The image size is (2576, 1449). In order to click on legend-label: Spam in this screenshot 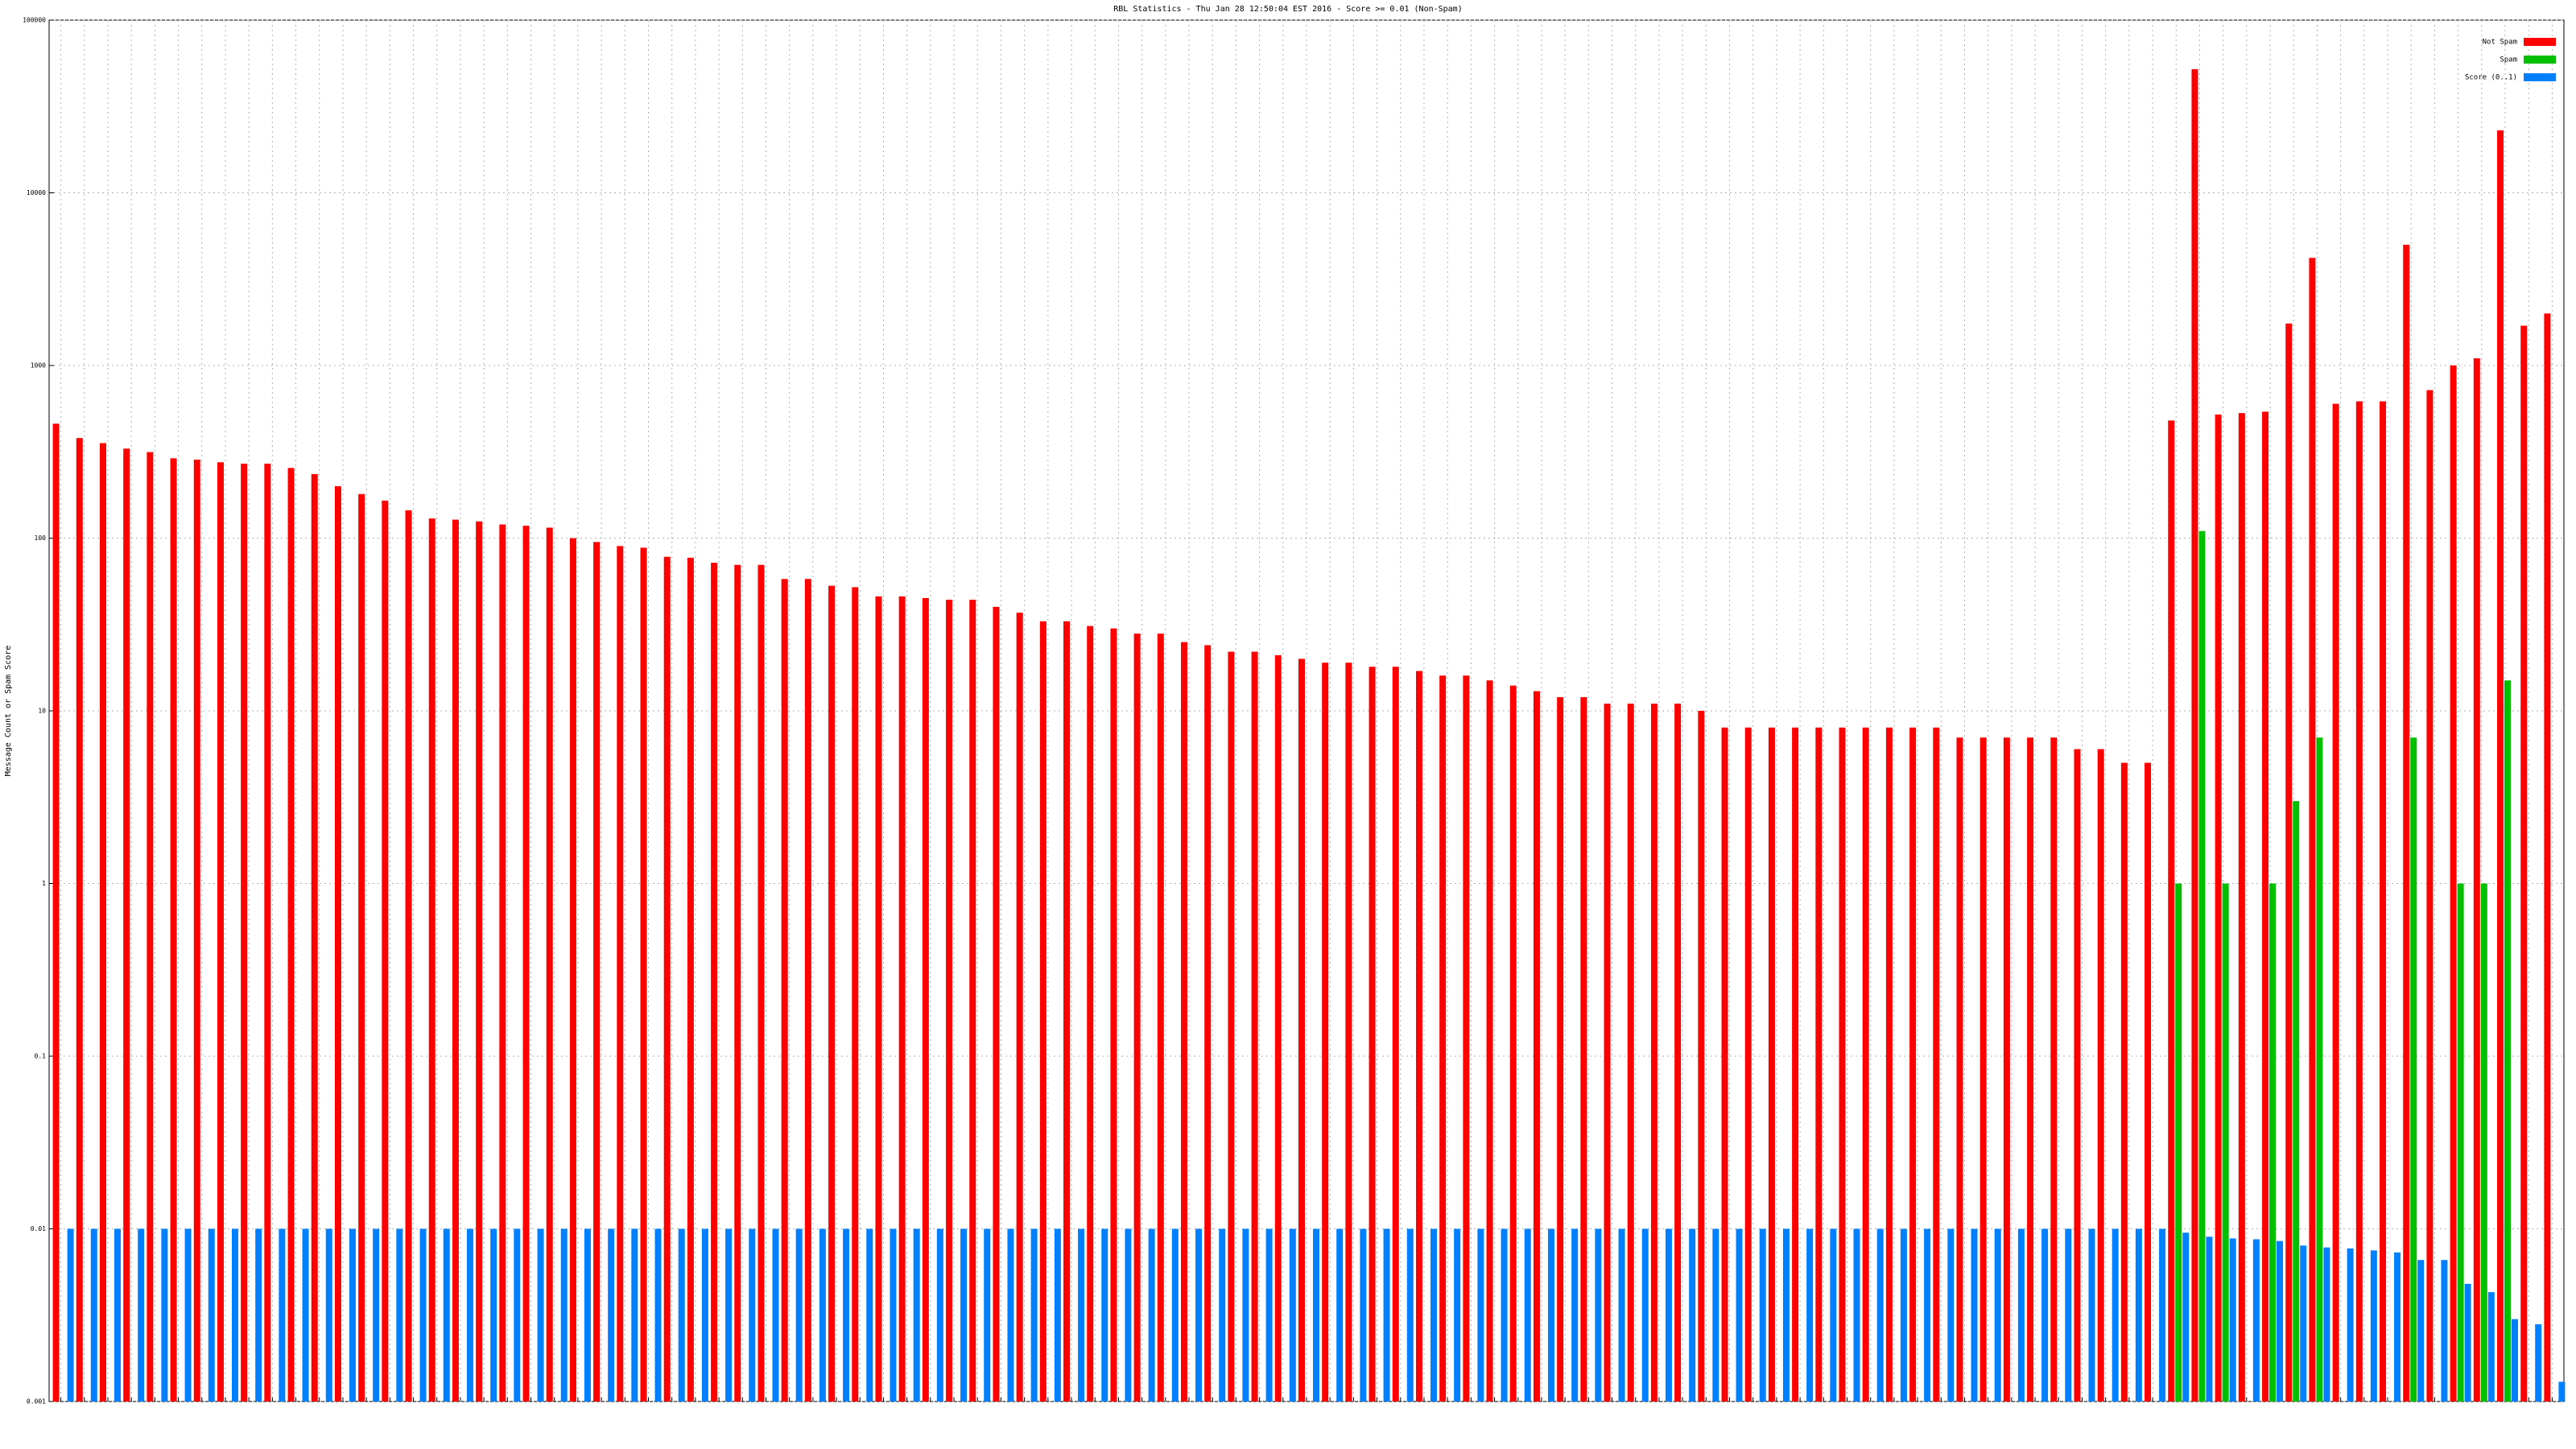, I will do `click(2508, 60)`.